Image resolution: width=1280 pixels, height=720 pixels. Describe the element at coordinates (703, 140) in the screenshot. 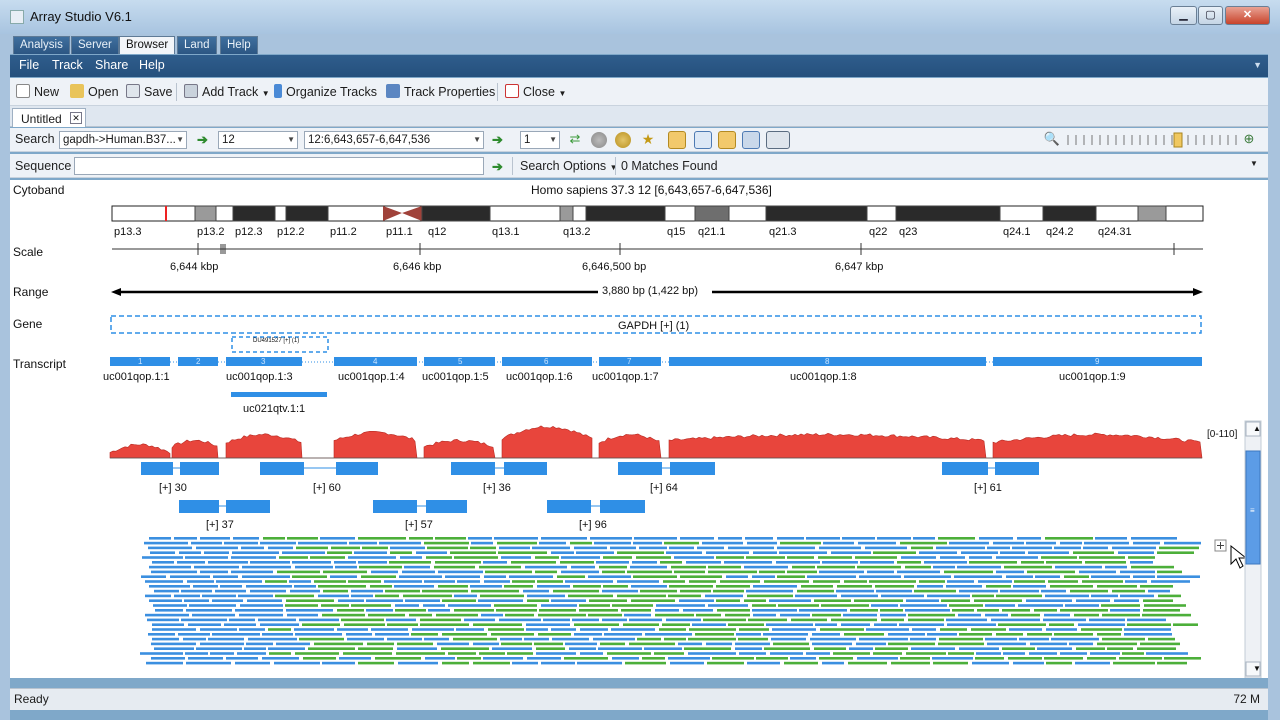

I see `layout-icon` at that location.